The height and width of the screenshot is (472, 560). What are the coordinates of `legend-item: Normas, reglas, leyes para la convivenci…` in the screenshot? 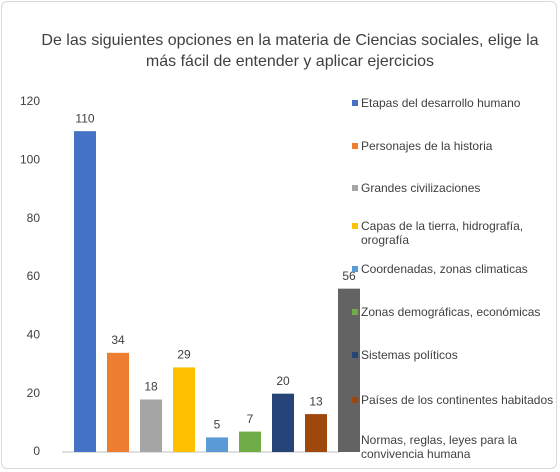 It's located at (454, 447).